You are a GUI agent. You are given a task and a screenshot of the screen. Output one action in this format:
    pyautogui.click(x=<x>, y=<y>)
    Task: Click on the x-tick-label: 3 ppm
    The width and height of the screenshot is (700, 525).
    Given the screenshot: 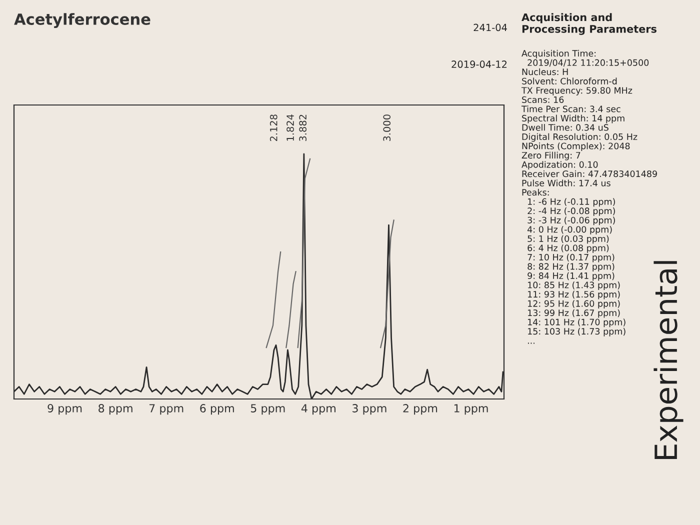 What is the action you would take?
    pyautogui.click(x=369, y=409)
    